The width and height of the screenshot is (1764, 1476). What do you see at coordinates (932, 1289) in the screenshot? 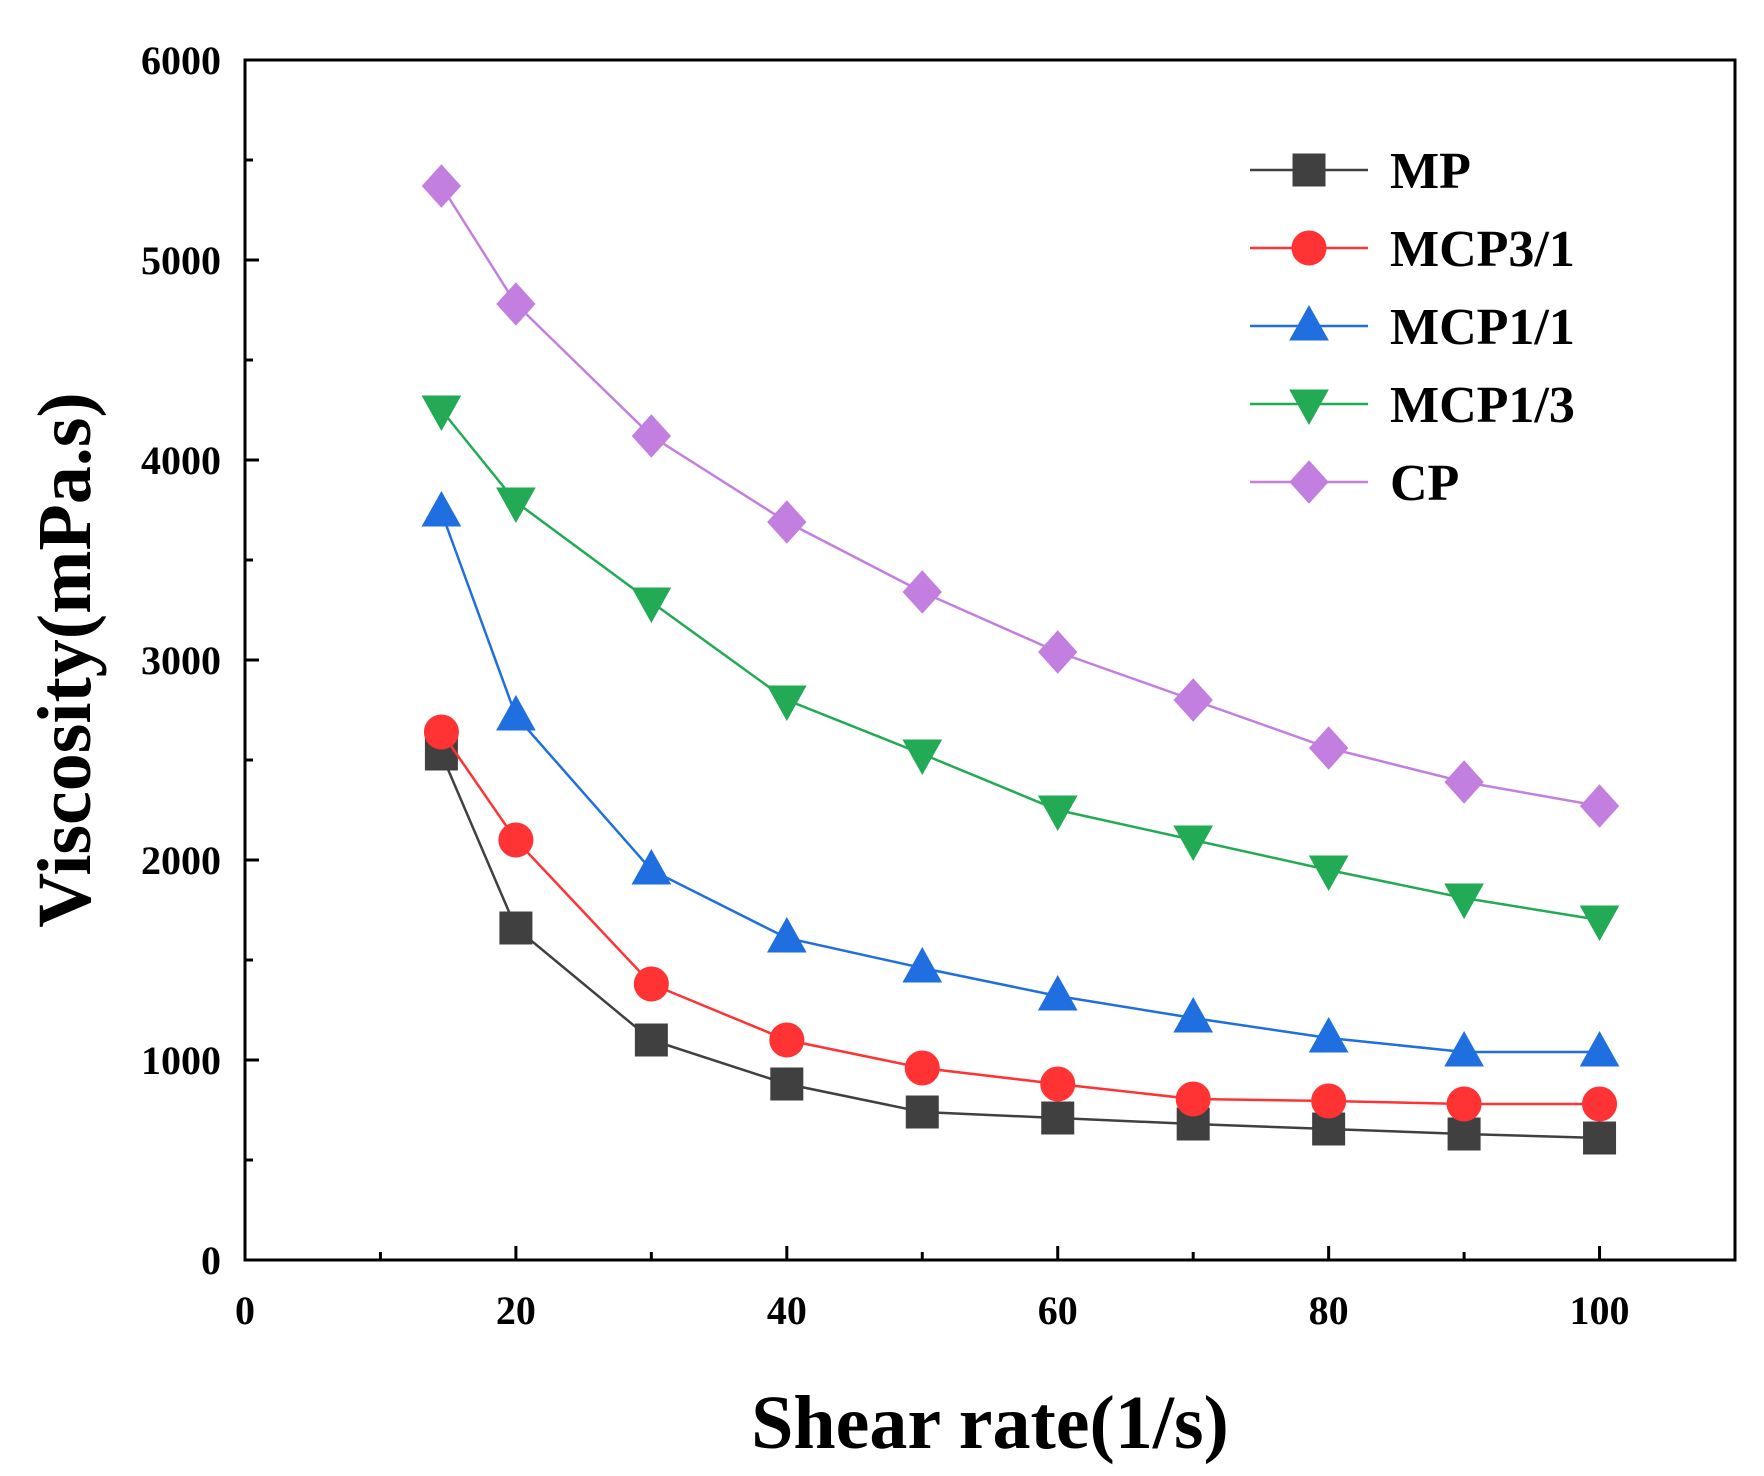
I see `x-axis-ticks: 0 20 40 60 80 100` at bounding box center [932, 1289].